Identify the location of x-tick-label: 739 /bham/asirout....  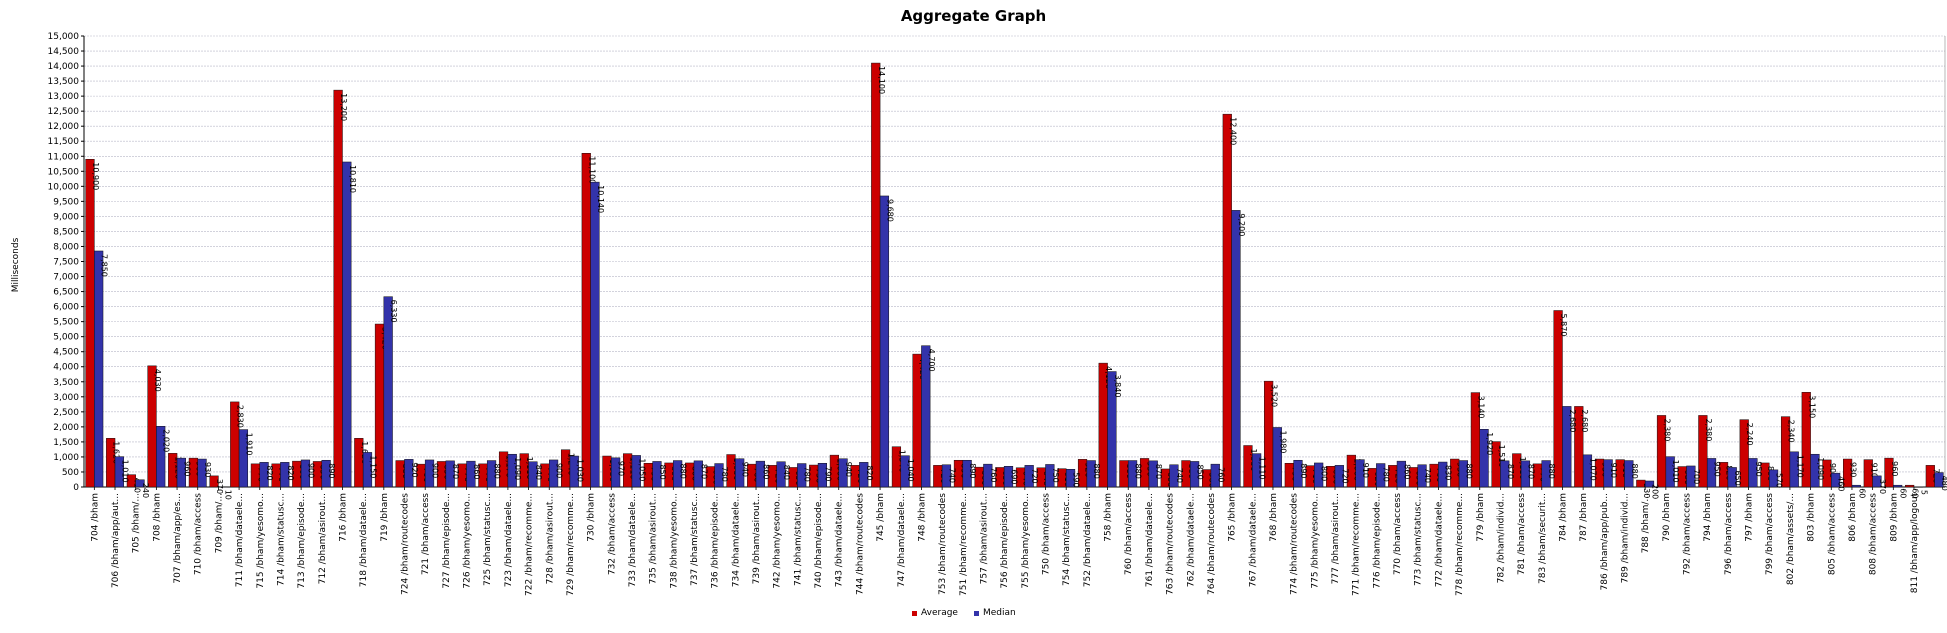
(757, 538).